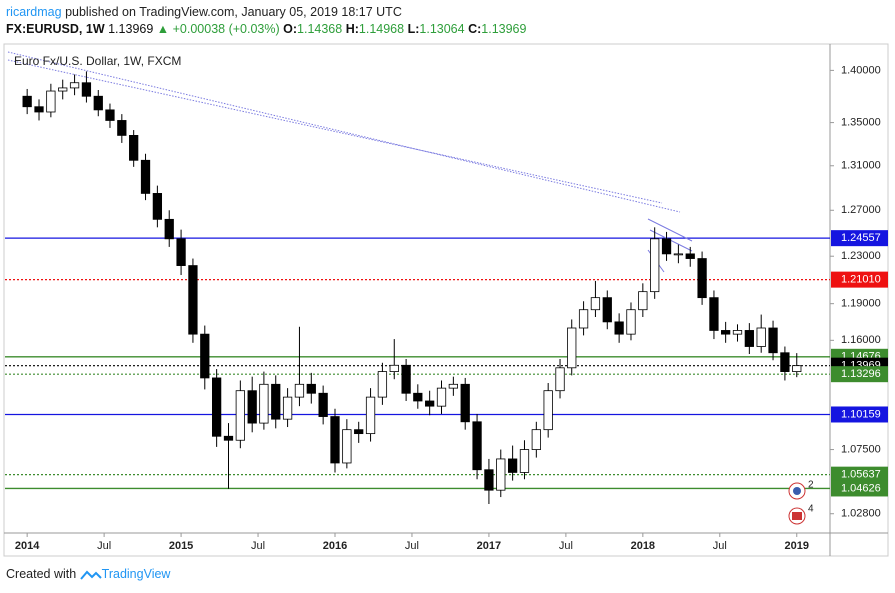 The width and height of the screenshot is (895, 593). I want to click on event-count: 4, so click(811, 509).